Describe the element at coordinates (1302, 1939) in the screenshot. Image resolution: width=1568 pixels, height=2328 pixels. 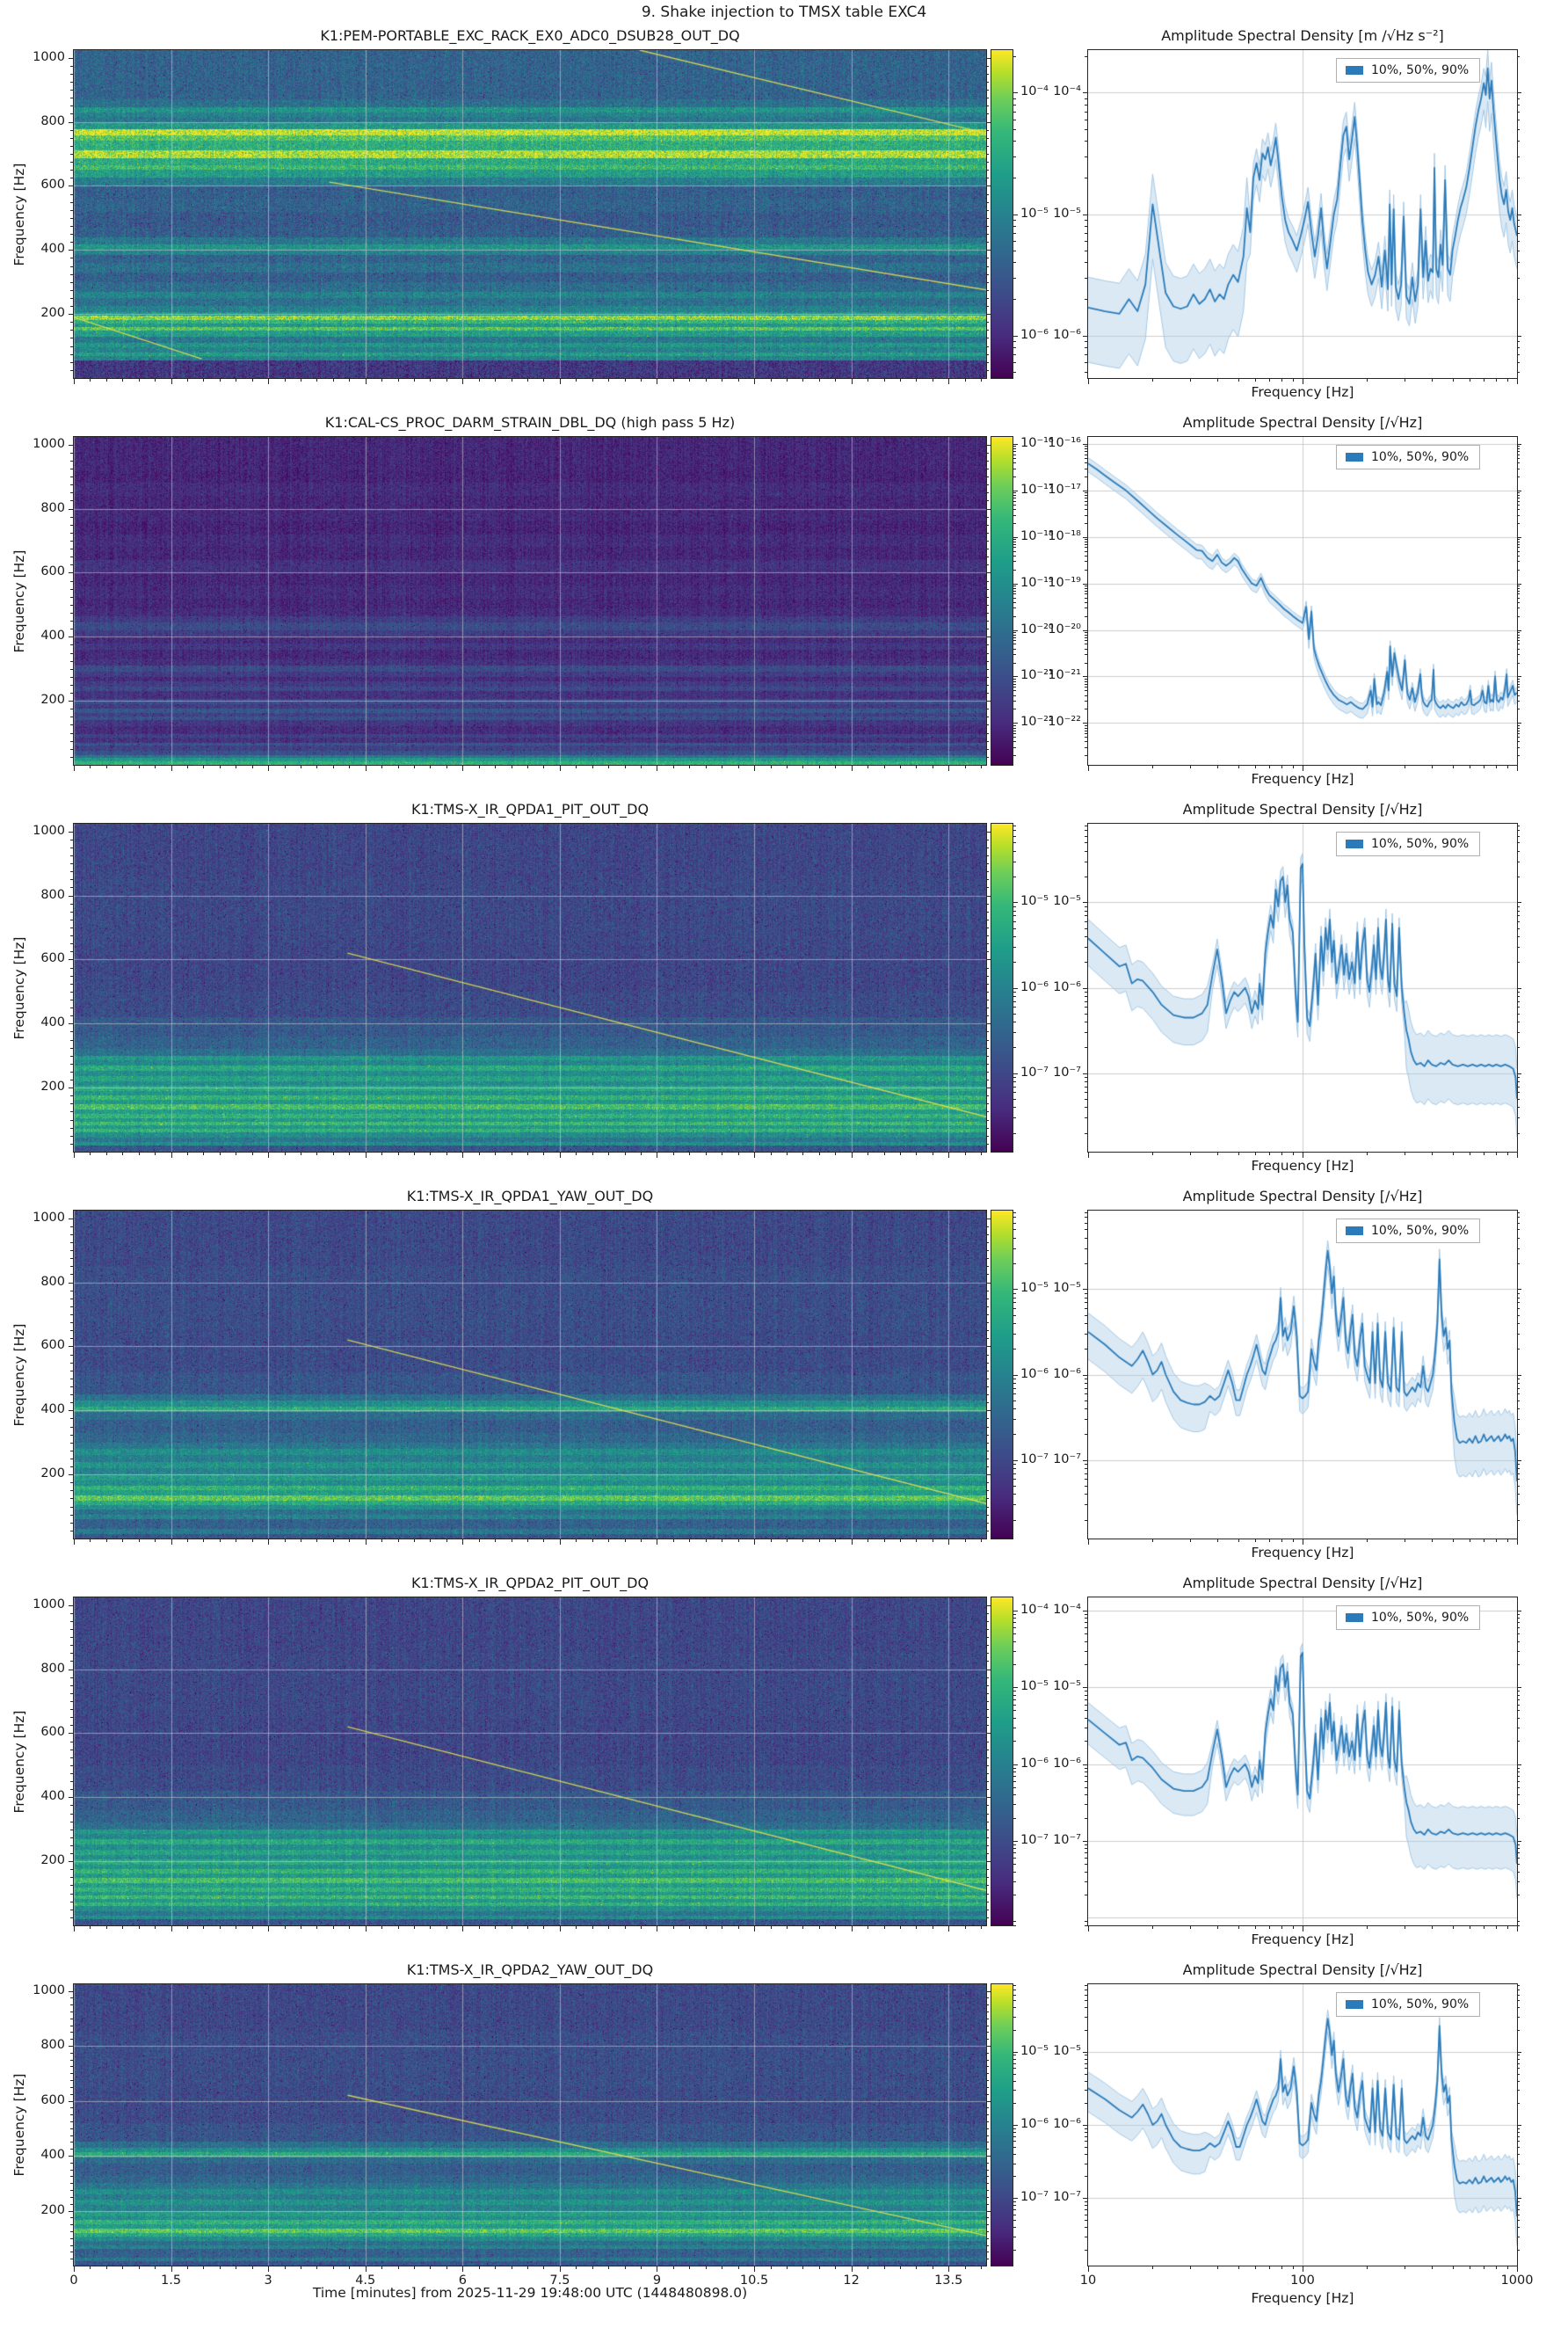
I see `asd-xaxis-label: Frequency [Hz]` at that location.